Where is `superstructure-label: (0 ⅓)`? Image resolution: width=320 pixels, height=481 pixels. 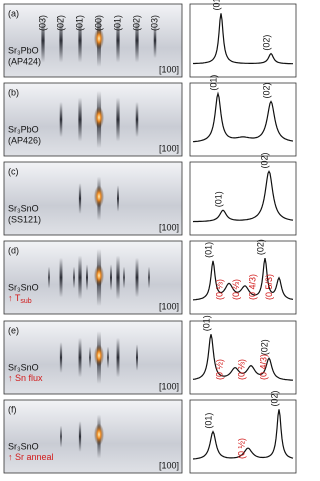 superstructure-label: (0 ⅓) is located at coordinates (219, 289).